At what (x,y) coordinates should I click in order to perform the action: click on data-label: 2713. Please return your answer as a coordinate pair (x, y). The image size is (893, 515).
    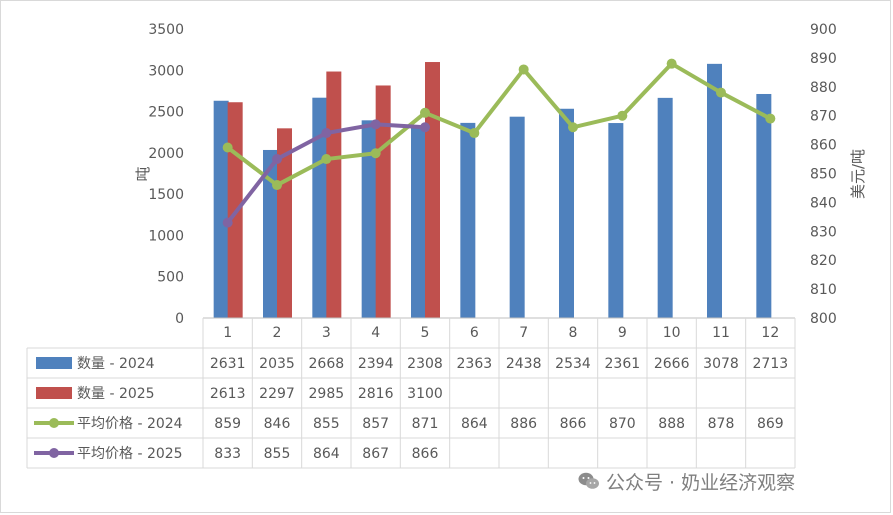
    Looking at the image, I should click on (771, 364).